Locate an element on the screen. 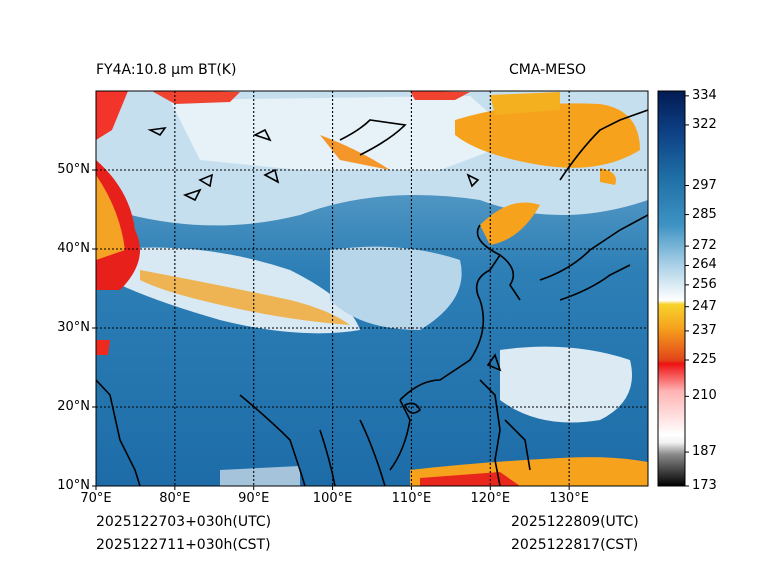 This screenshot has width=764, height=573. japan-coast is located at coordinates (593, 247).